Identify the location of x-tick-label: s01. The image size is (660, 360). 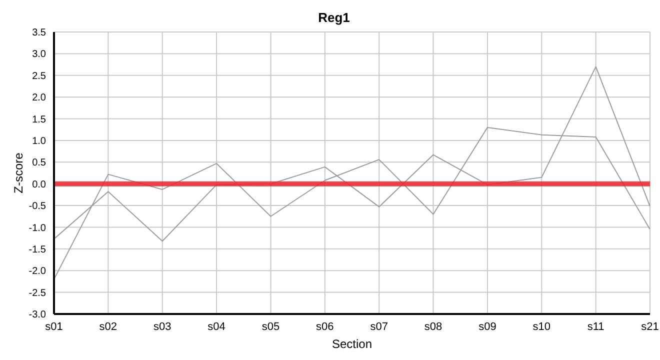
(54, 326).